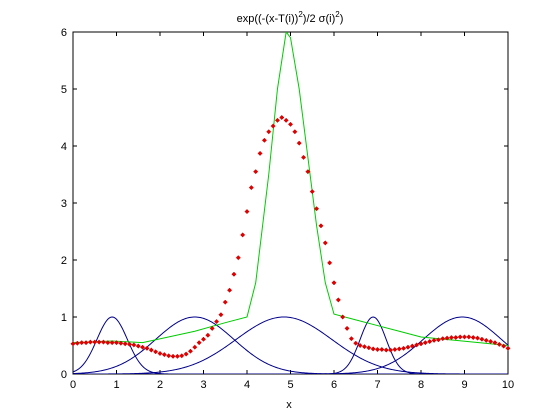  What do you see at coordinates (300, 14) in the screenshot?
I see `title-superscript-1: 2` at bounding box center [300, 14].